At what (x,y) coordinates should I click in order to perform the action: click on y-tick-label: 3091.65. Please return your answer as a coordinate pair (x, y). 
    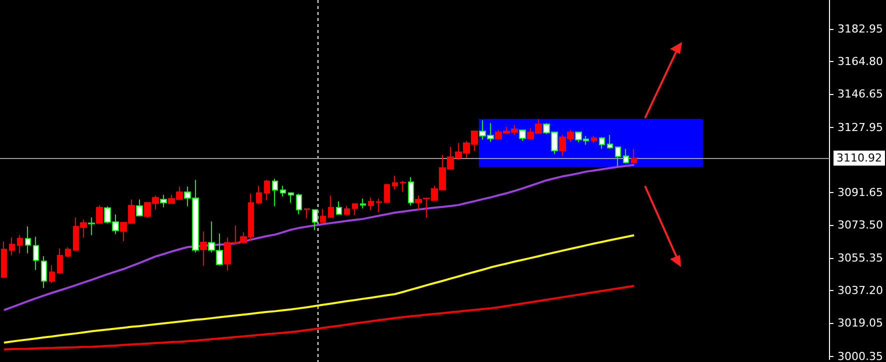
    Looking at the image, I should click on (861, 193).